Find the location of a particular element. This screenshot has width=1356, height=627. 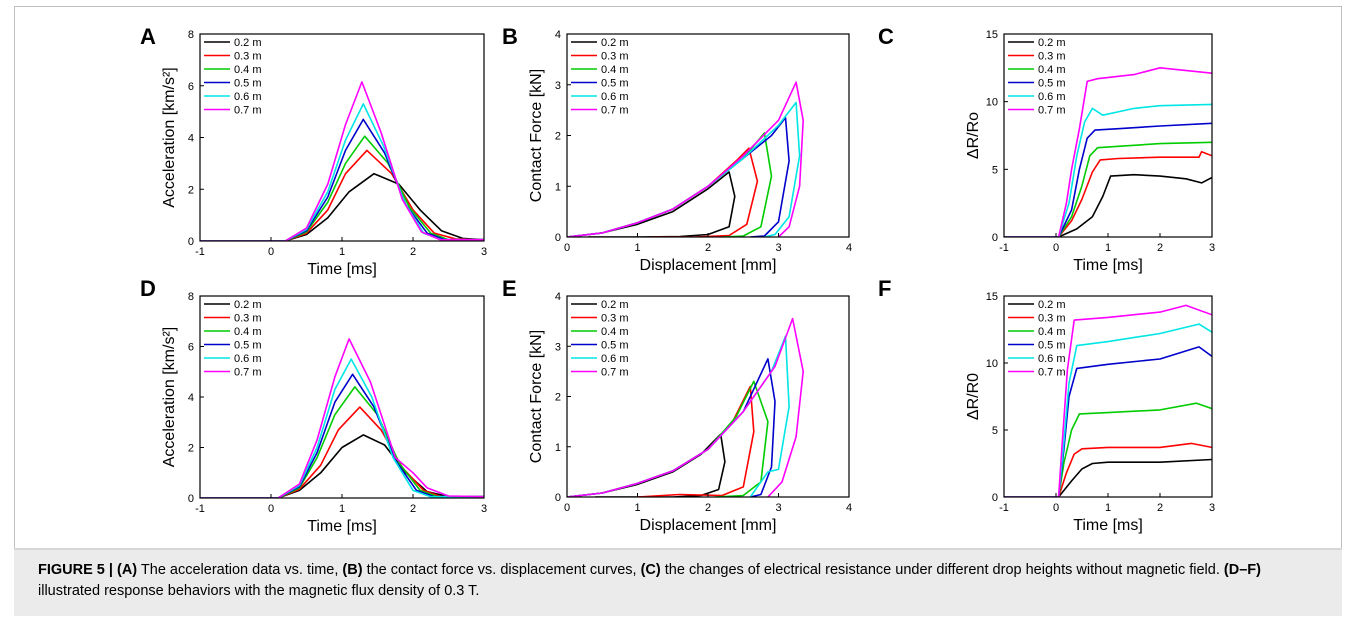

y-tick-label-d-3: 6 is located at coordinates (191, 348).